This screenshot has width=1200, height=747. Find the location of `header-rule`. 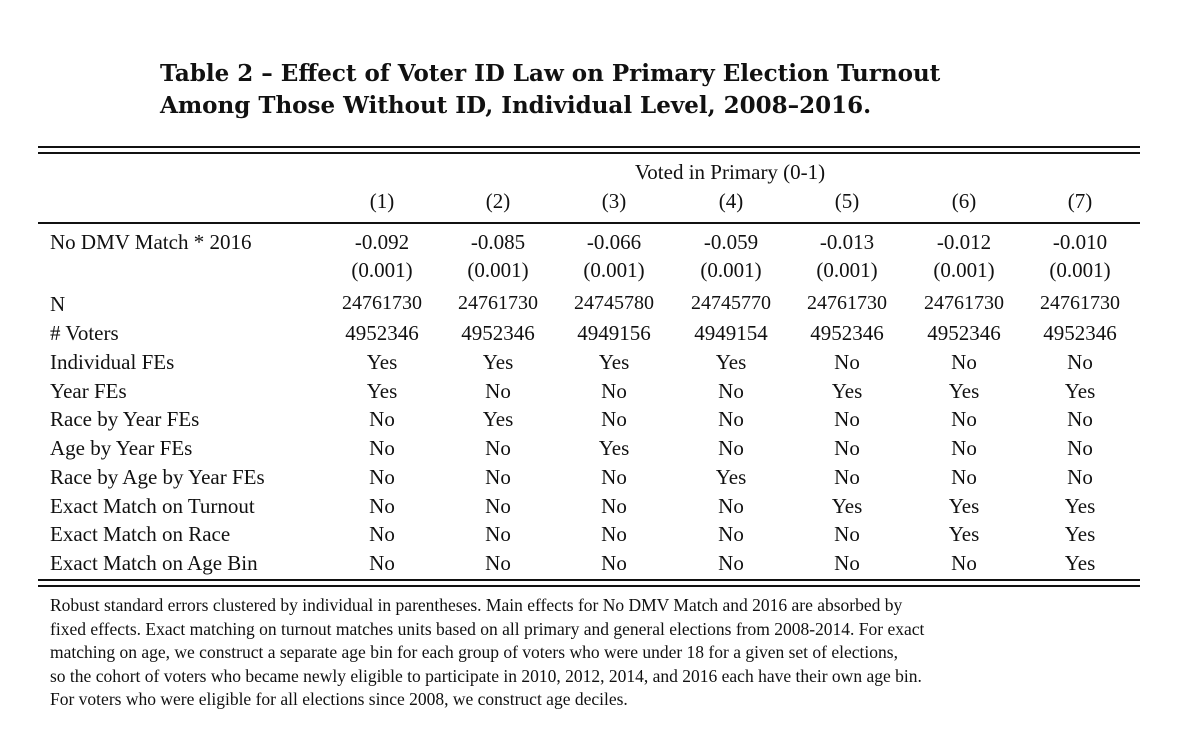

header-rule is located at coordinates (589, 223).